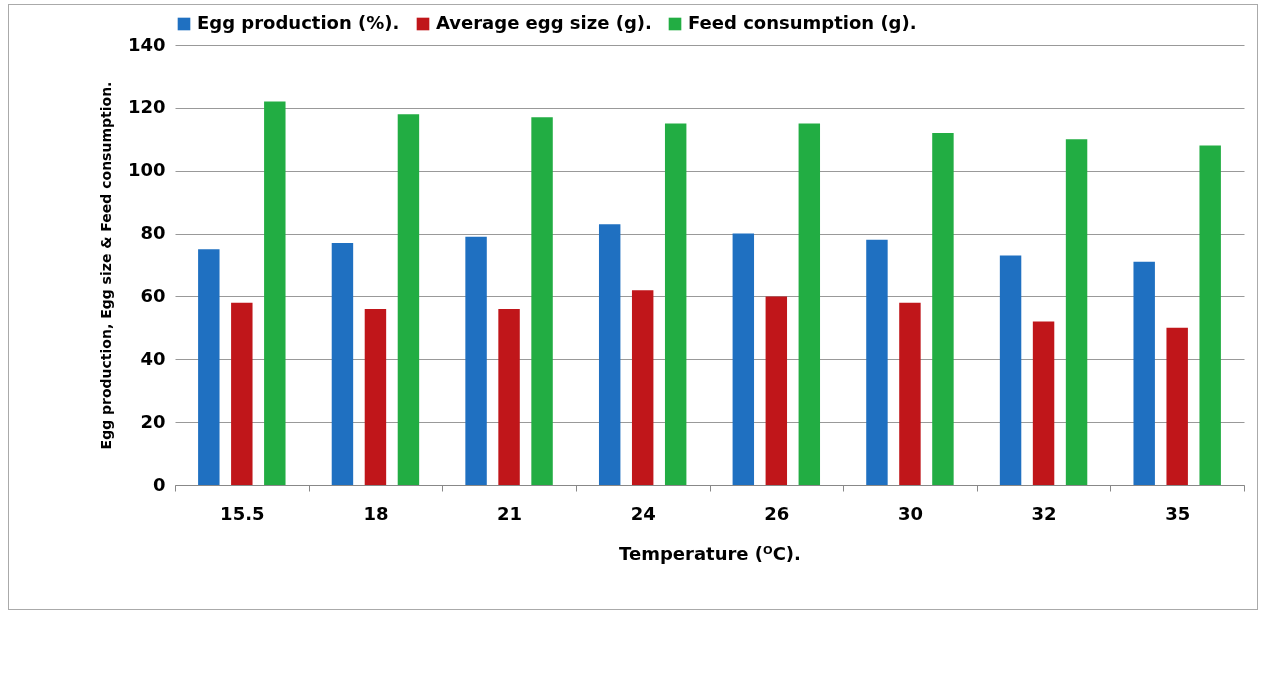  What do you see at coordinates (544, 22) in the screenshot?
I see `legend-label: Average egg size (g).` at bounding box center [544, 22].